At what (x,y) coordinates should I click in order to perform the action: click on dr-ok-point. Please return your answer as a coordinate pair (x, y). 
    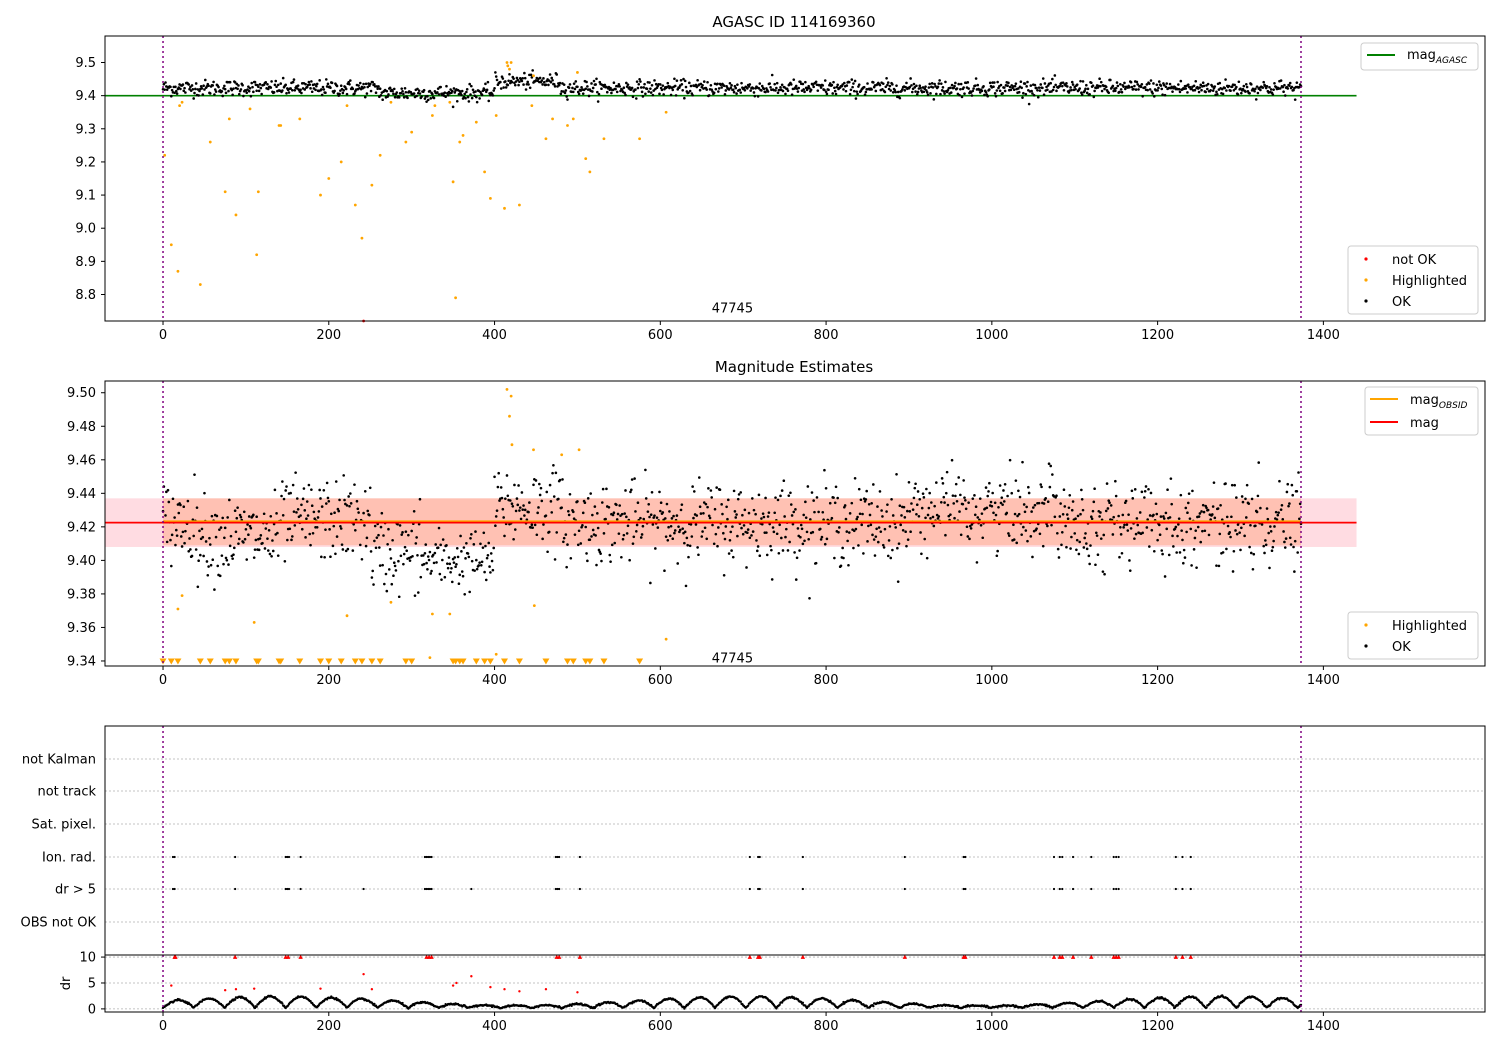
    Looking at the image, I should click on (571, 1006).